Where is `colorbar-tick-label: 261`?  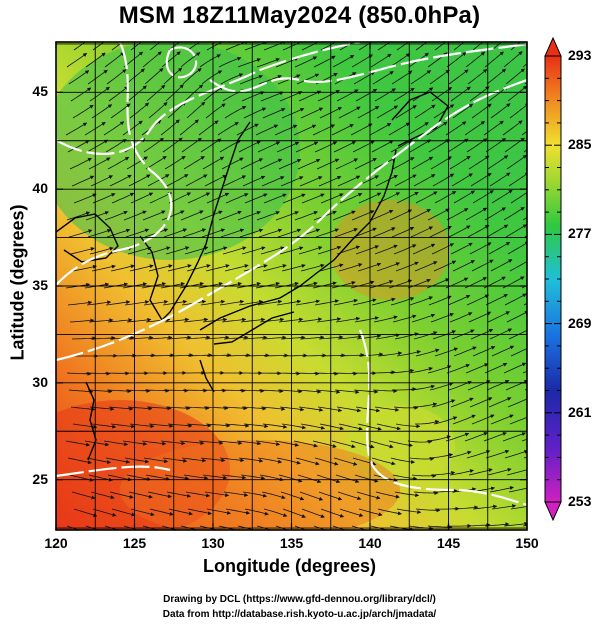 colorbar-tick-label: 261 is located at coordinates (580, 411).